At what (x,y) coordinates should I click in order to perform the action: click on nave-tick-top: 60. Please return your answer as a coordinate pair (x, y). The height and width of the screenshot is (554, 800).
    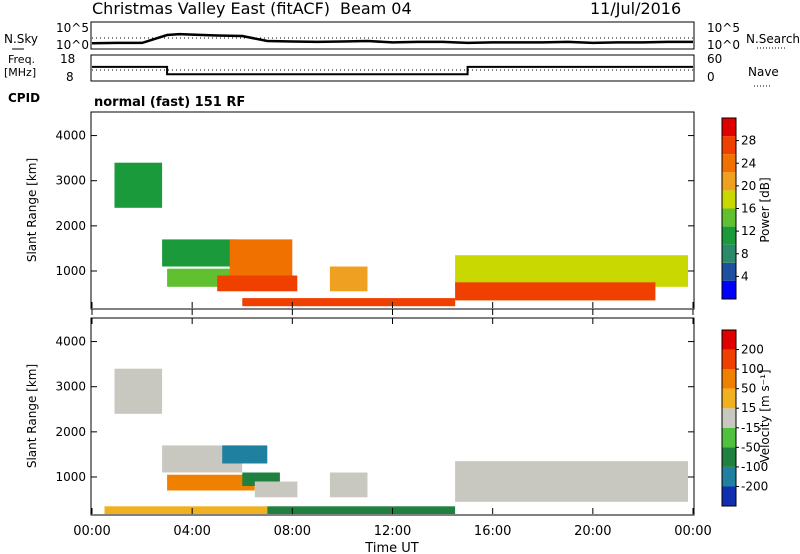
    Looking at the image, I should click on (714, 59).